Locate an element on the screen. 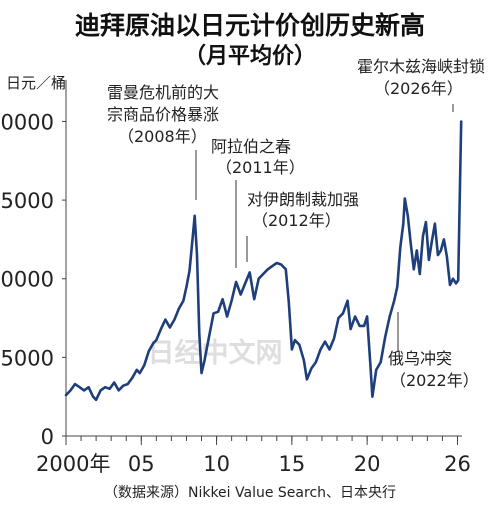  watermark-text: 日经中文网 is located at coordinates (215, 353).